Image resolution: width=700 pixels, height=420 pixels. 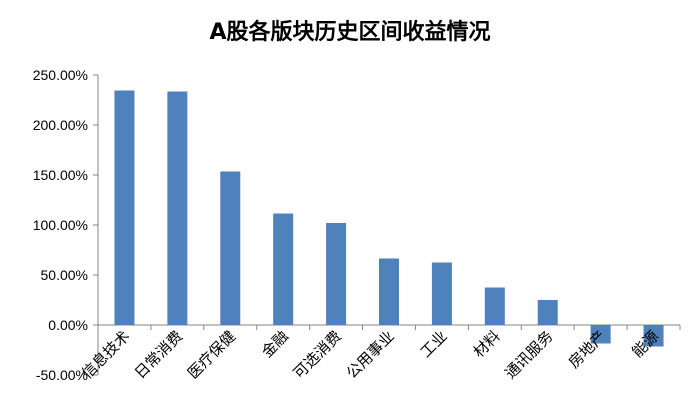 I want to click on x-tick-label: 医疗保健, so click(x=211, y=354).